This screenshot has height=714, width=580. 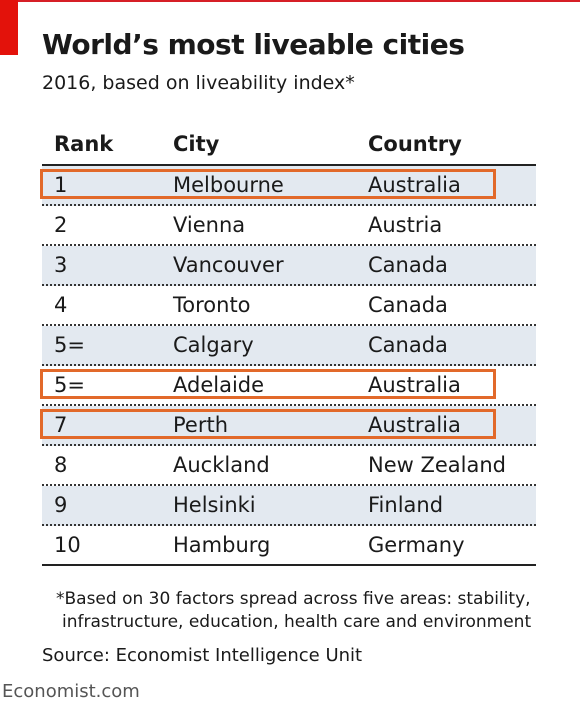 What do you see at coordinates (289, 546) in the screenshot?
I see `table-row: 10 Hamburg Germany` at bounding box center [289, 546].